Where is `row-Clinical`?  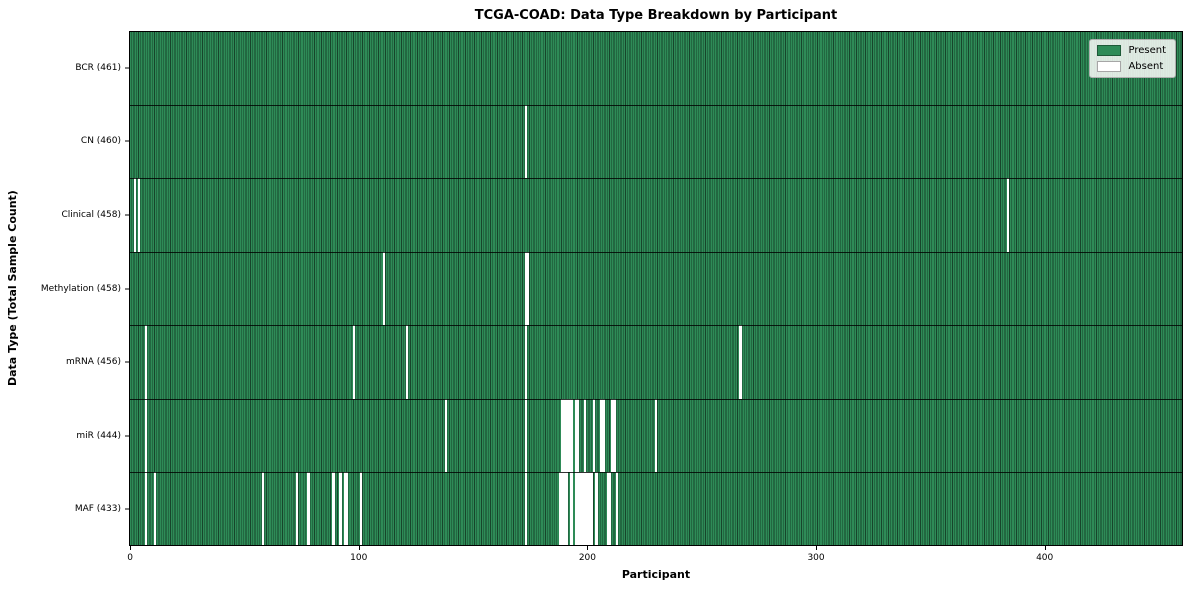
row-Clinical is located at coordinates (656, 215).